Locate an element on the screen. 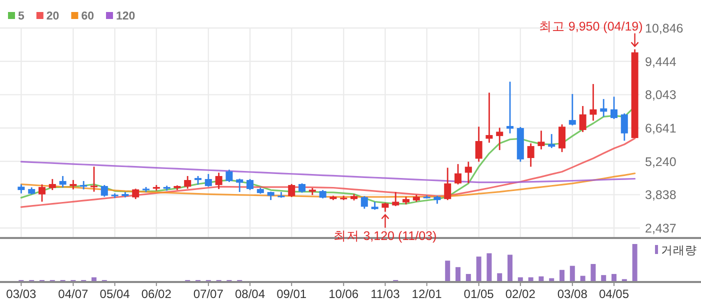  x-tick-label: 12/01 is located at coordinates (427, 294).